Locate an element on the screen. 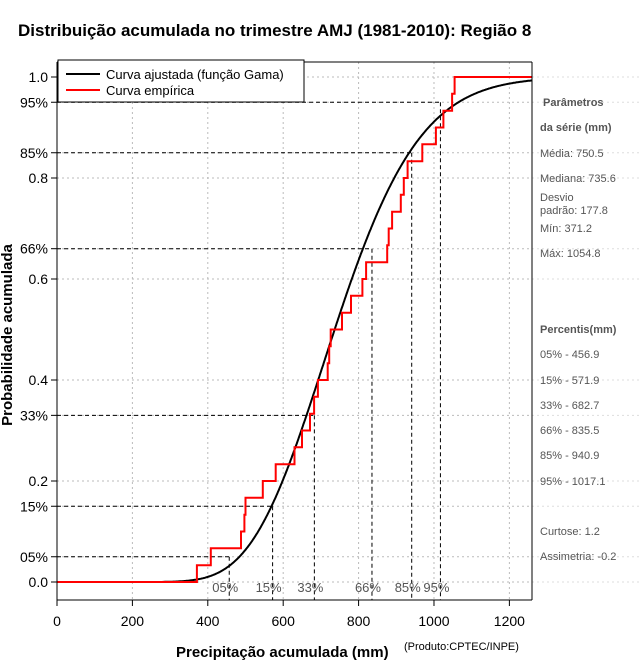 The height and width of the screenshot is (660, 640). y-tick-label: 0.0 is located at coordinates (39, 582).